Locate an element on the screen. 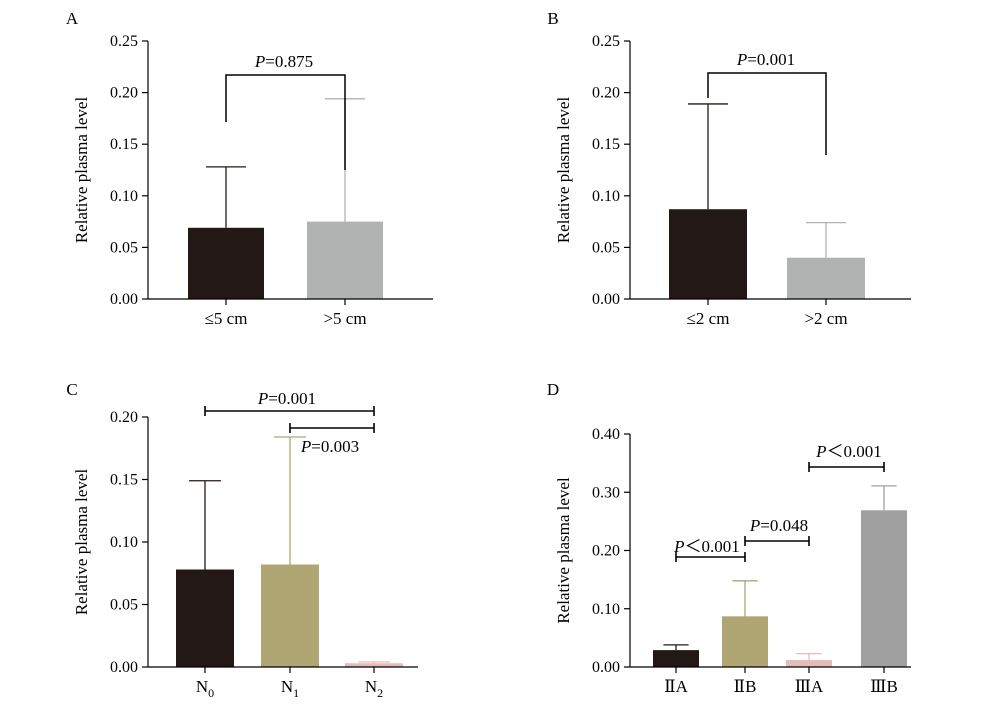 This screenshot has height=717, width=1000. x-tick-label: ≤5 cm is located at coordinates (226, 318).